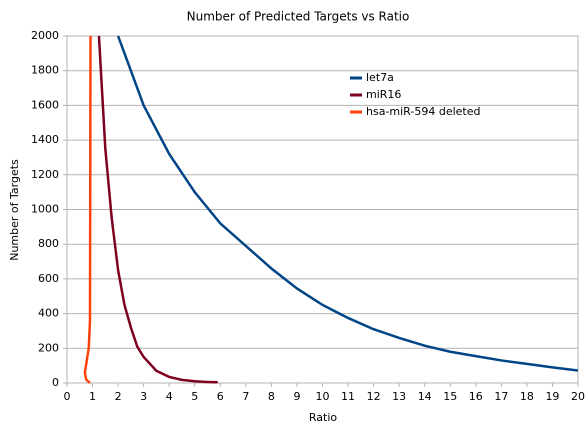  Describe the element at coordinates (220, 396) in the screenshot. I see `x-tick-label: 6` at that location.